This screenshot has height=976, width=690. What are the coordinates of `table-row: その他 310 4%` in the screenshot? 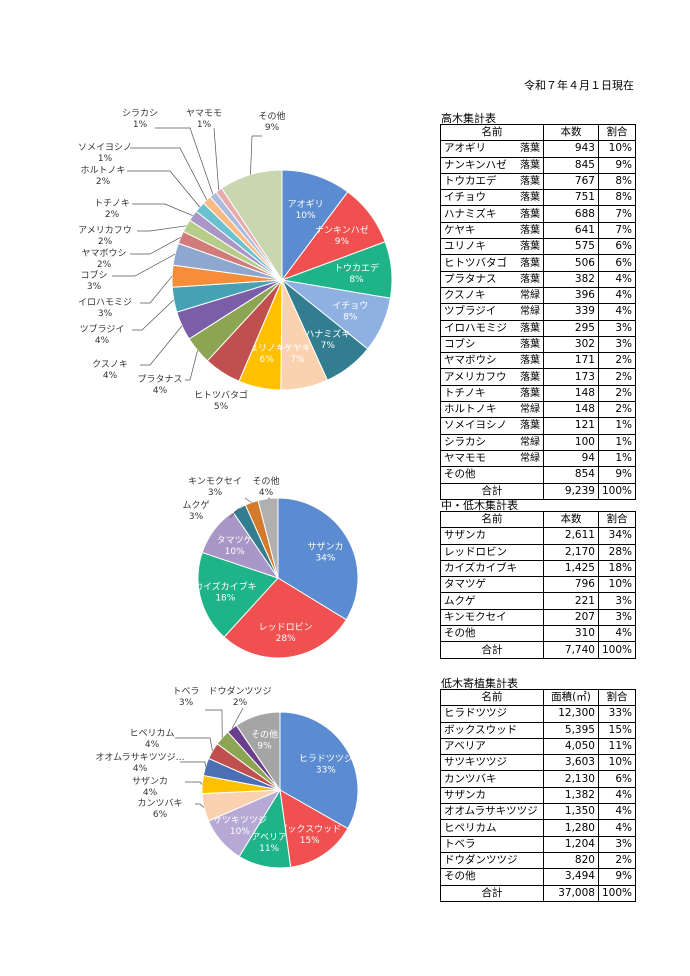 It's located at (538, 634).